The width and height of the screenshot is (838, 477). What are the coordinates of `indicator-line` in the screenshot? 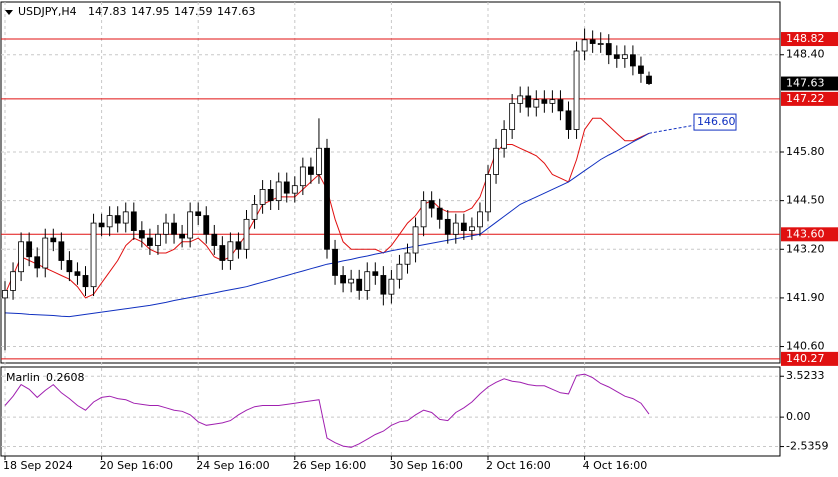 It's located at (327, 410).